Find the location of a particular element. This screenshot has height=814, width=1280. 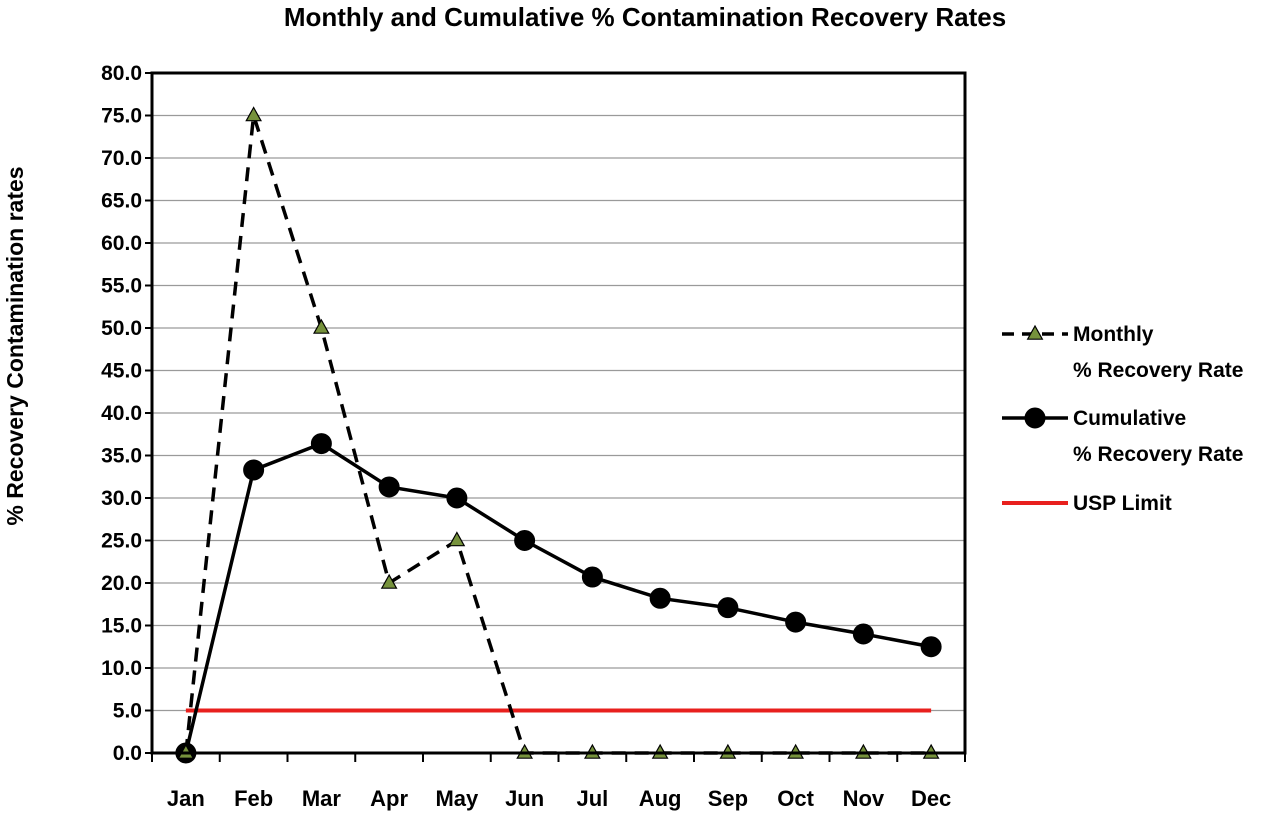

x-tick-label: Nov is located at coordinates (864, 798).